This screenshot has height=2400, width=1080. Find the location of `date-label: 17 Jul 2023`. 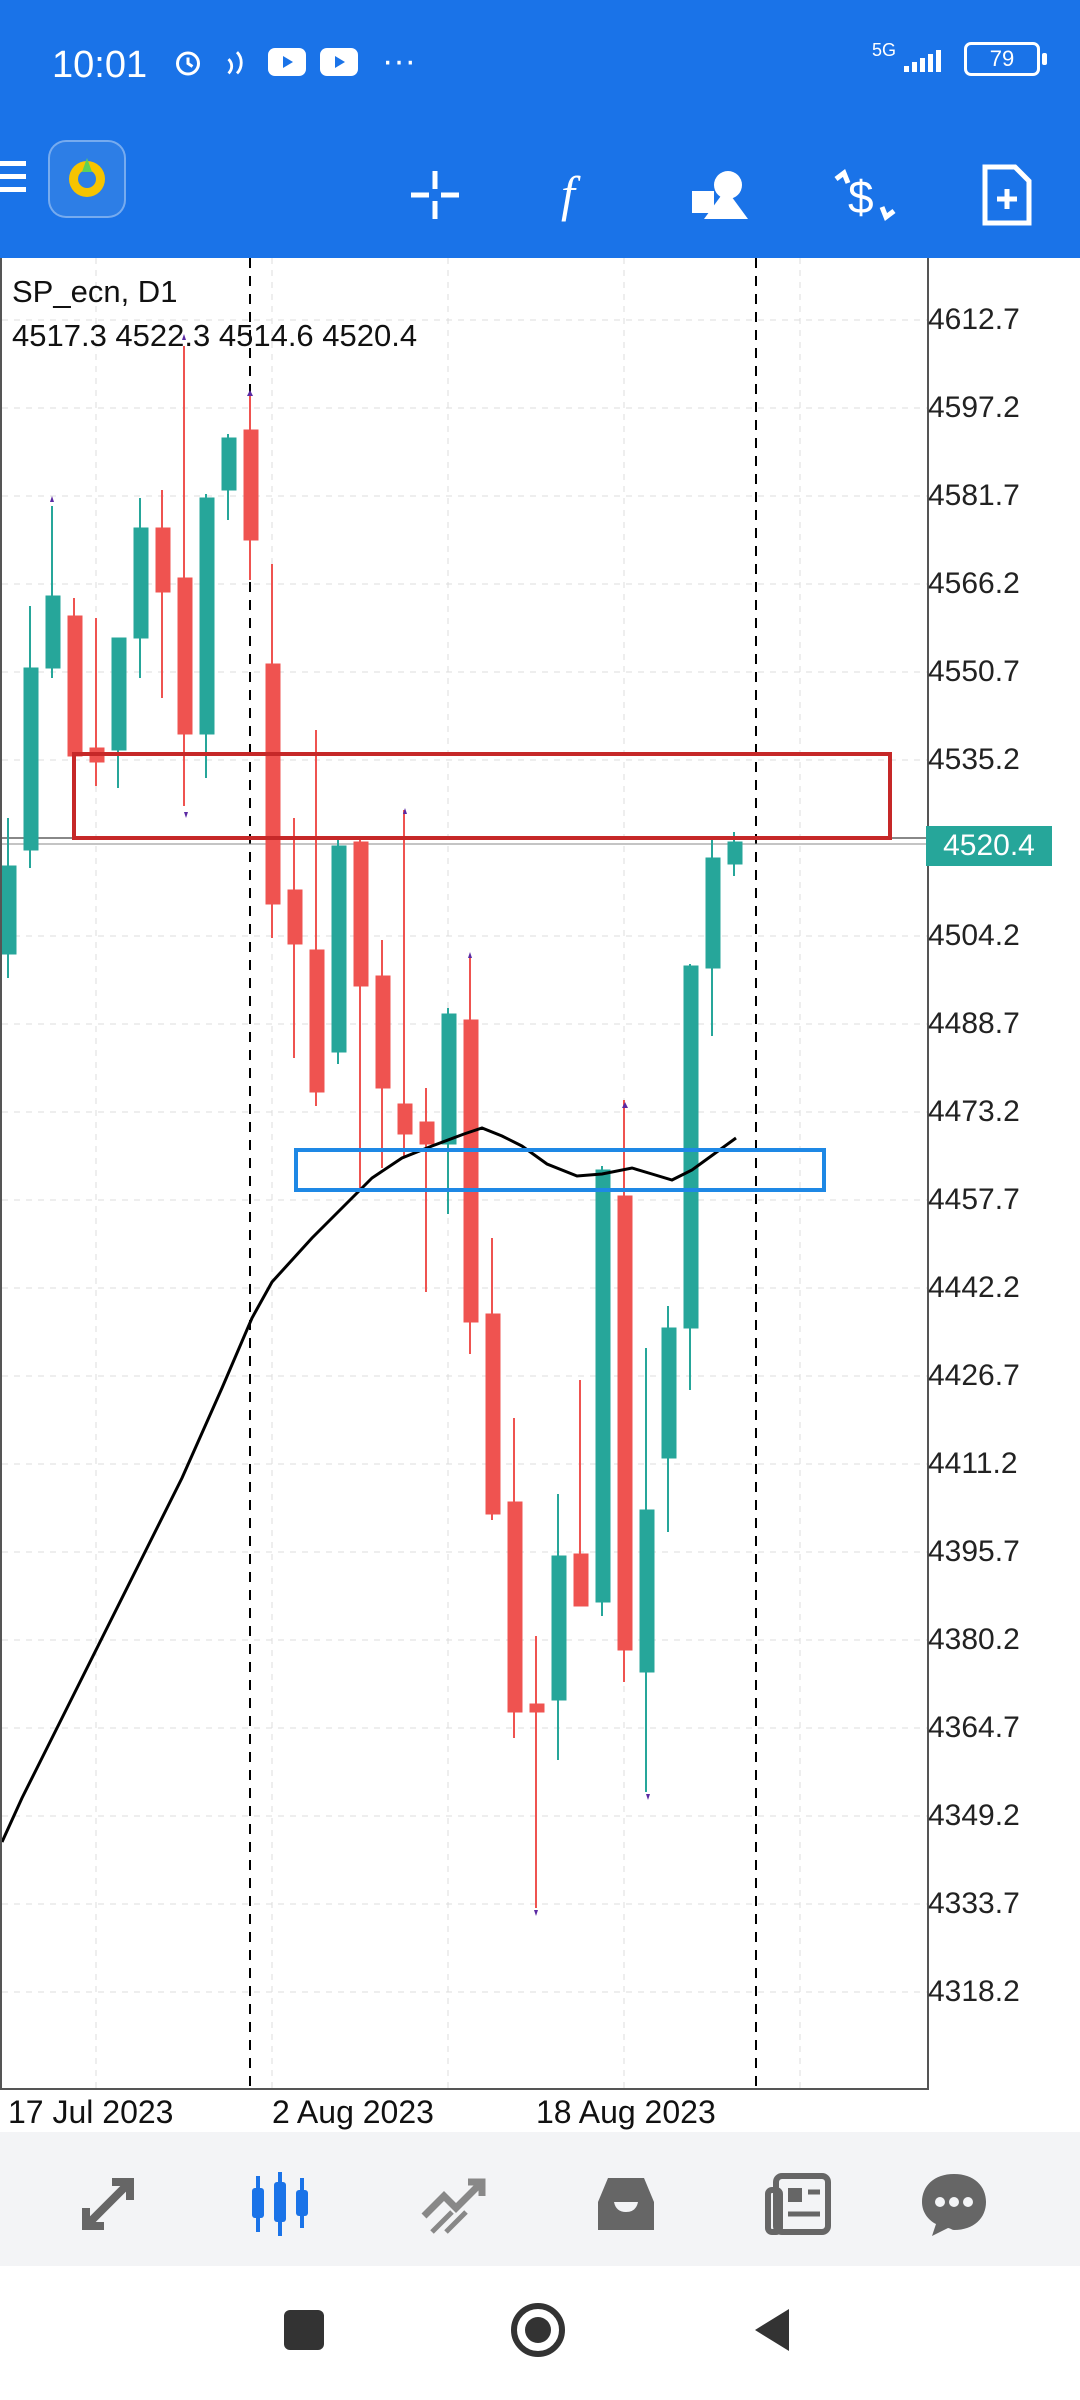

date-label: 17 Jul 2023 is located at coordinates (91, 2112).